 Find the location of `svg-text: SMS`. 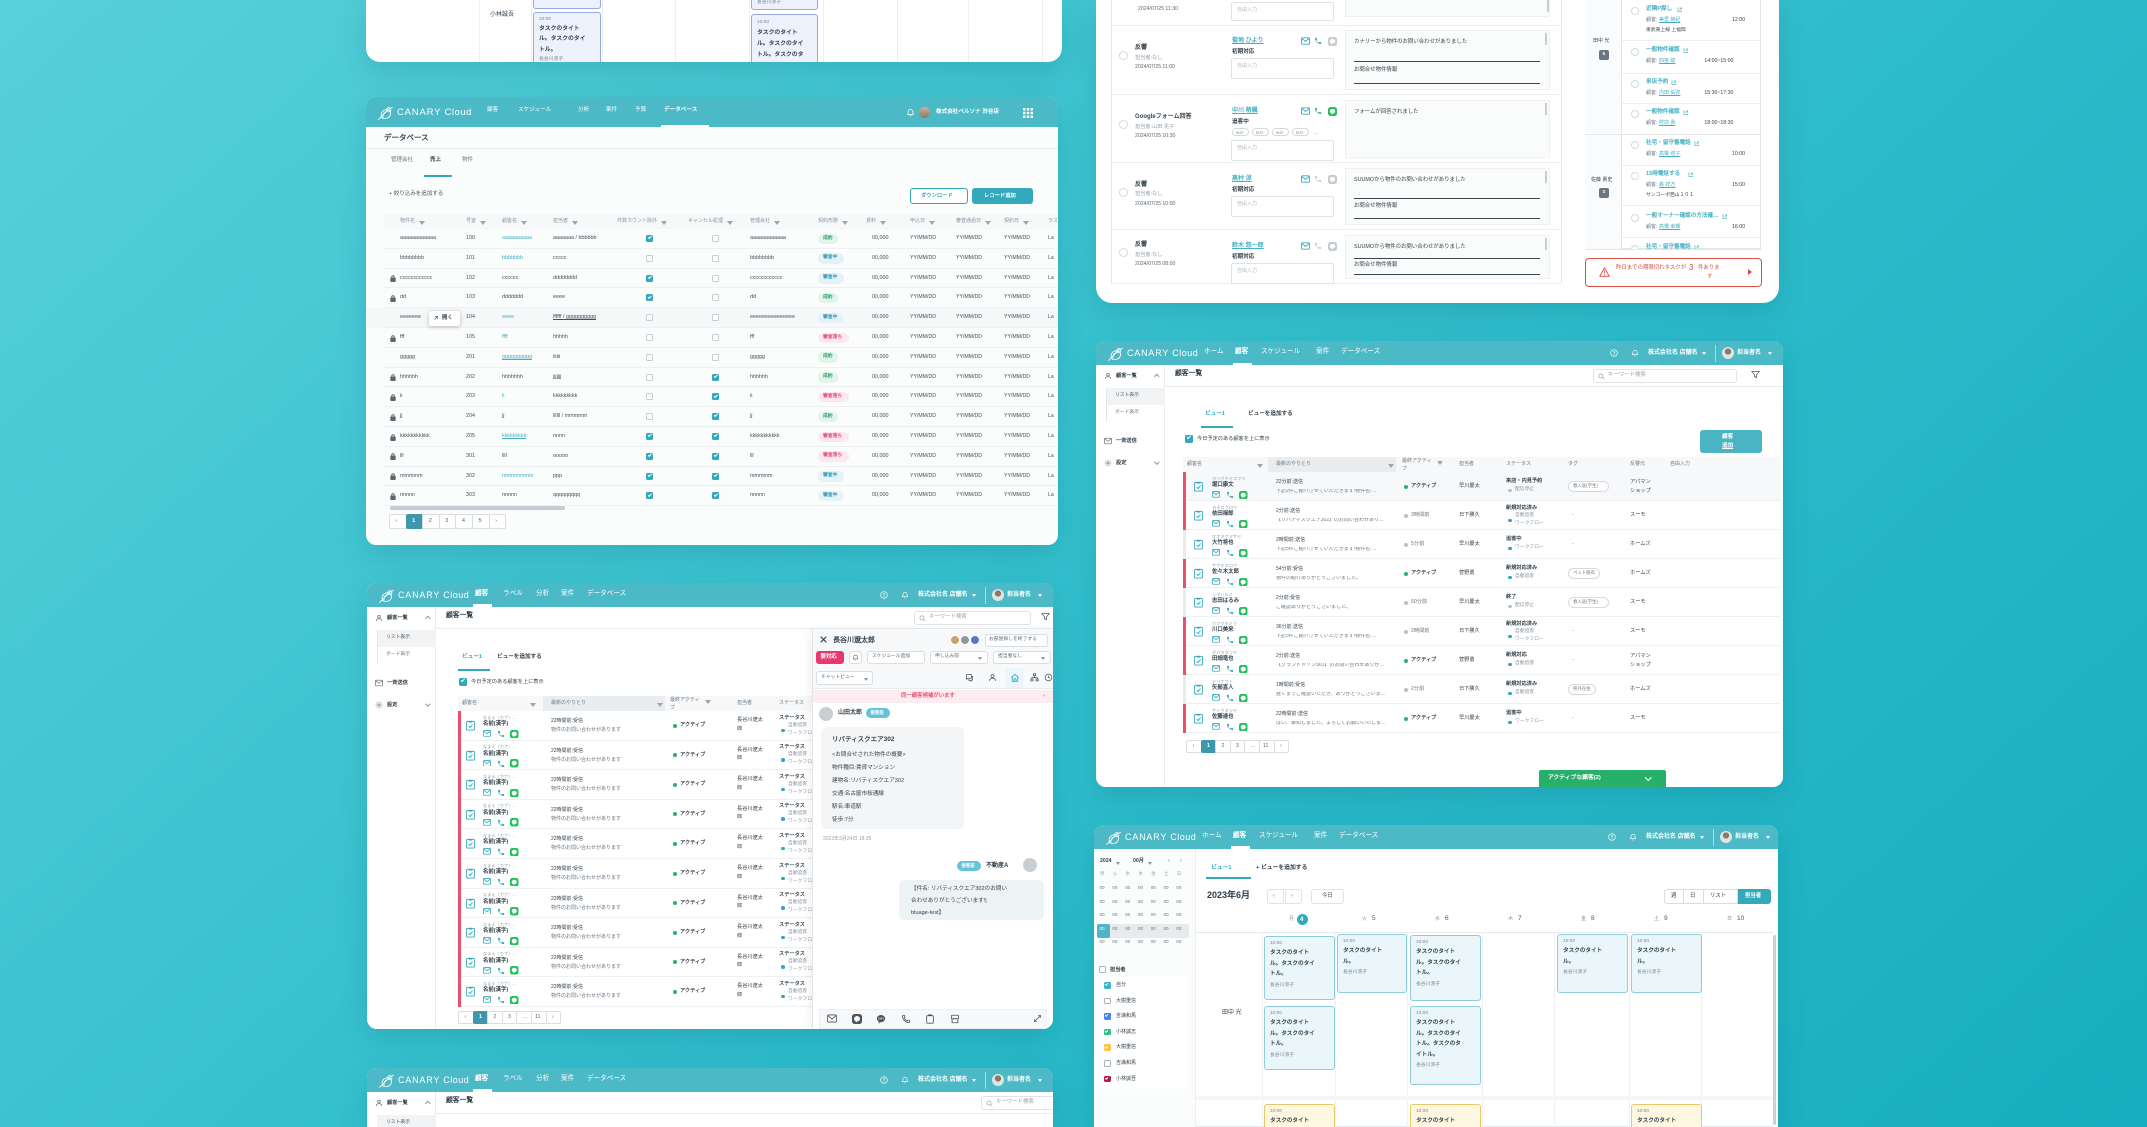

svg-text: SMS is located at coordinates (881, 1019).